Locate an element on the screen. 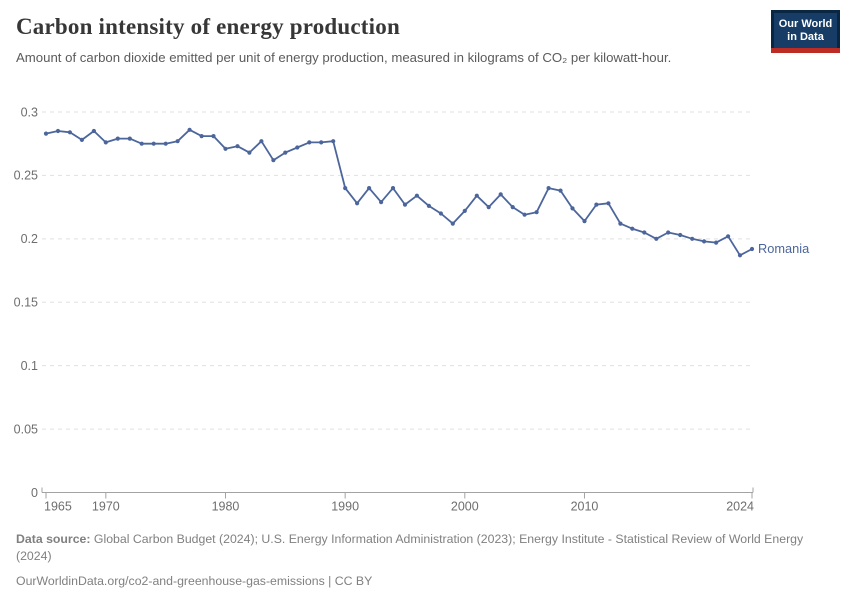 The height and width of the screenshot is (600, 850). y-axis-label: 0.25 is located at coordinates (26, 176).